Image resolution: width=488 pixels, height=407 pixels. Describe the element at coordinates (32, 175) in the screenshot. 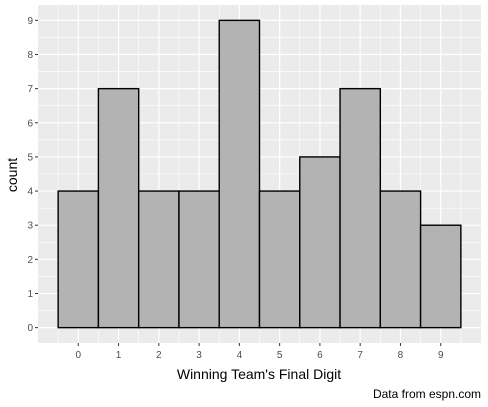

I see `y-axis: 0 1 2 3 4 5 6 7 8 9` at that location.